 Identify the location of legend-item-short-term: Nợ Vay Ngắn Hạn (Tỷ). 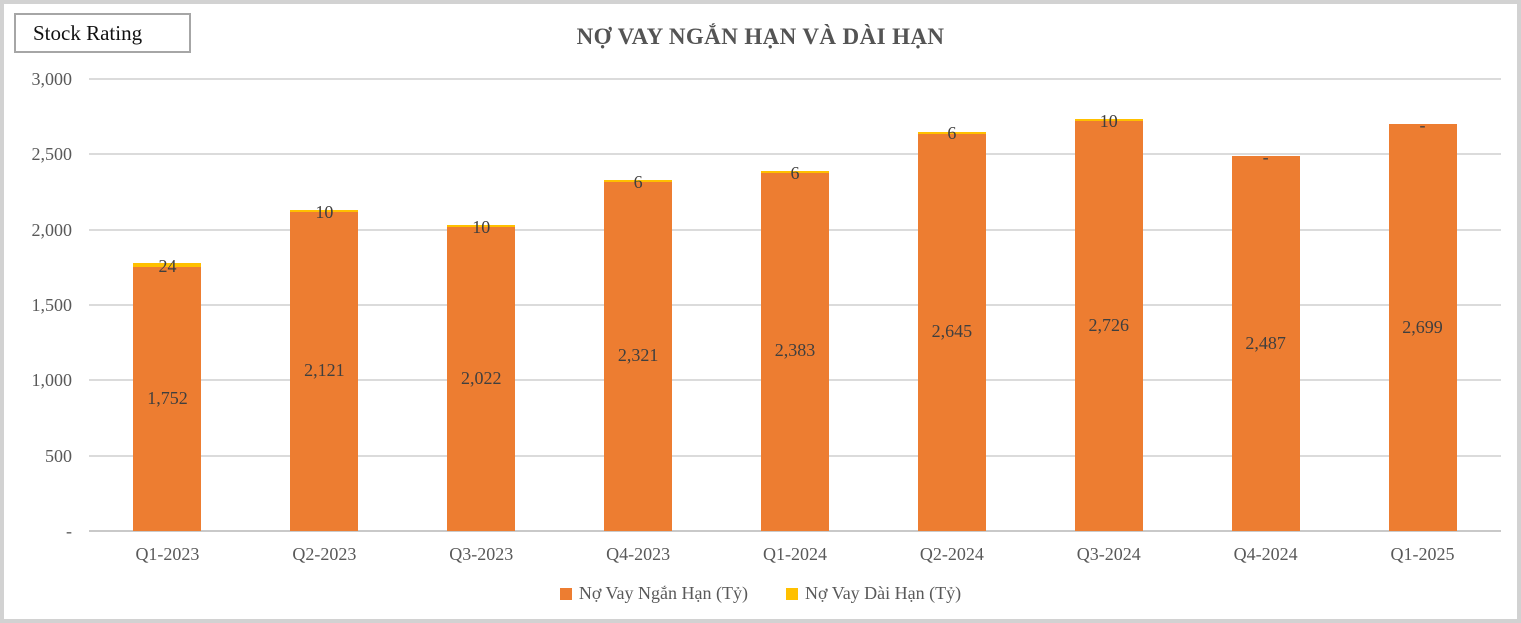
(653, 593).